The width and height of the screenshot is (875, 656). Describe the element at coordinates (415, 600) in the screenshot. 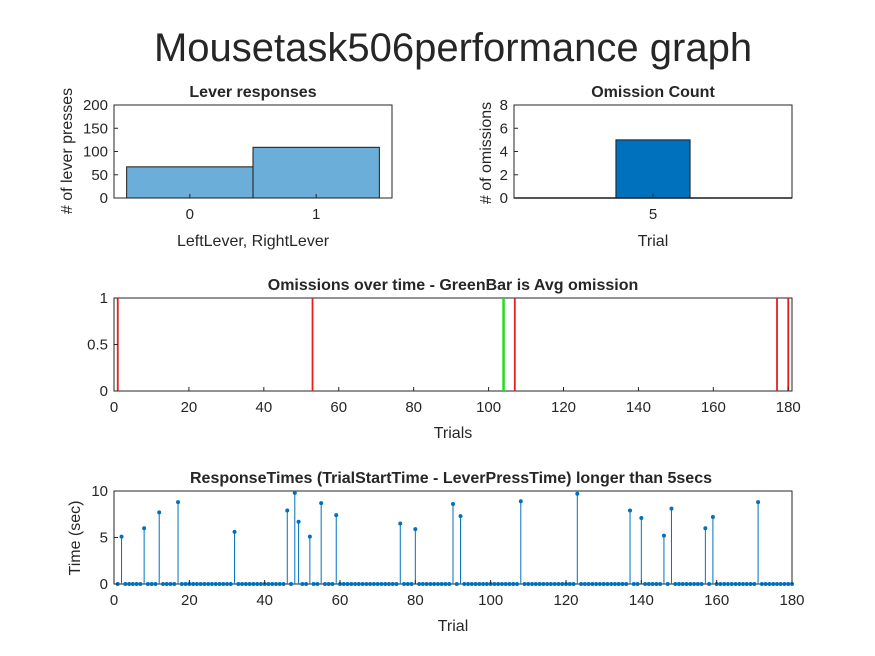

I see `resp-xtick-label: 80` at that location.